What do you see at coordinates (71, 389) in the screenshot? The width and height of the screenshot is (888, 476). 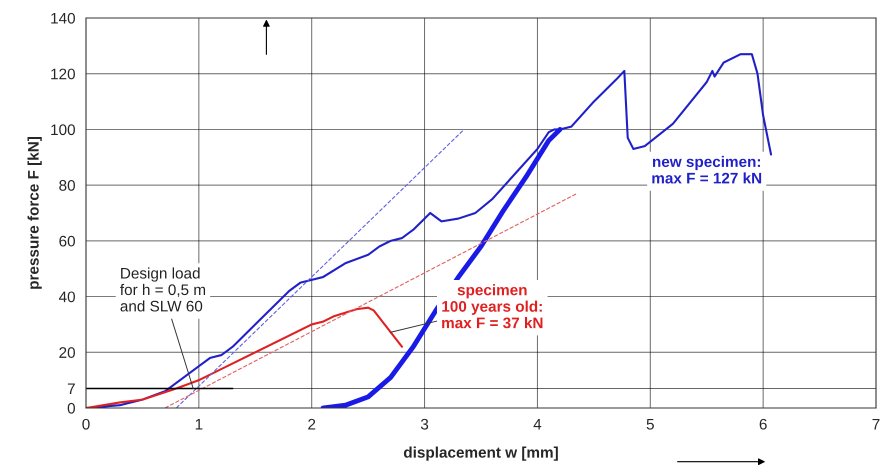 I see `y-tick-label: 7` at bounding box center [71, 389].